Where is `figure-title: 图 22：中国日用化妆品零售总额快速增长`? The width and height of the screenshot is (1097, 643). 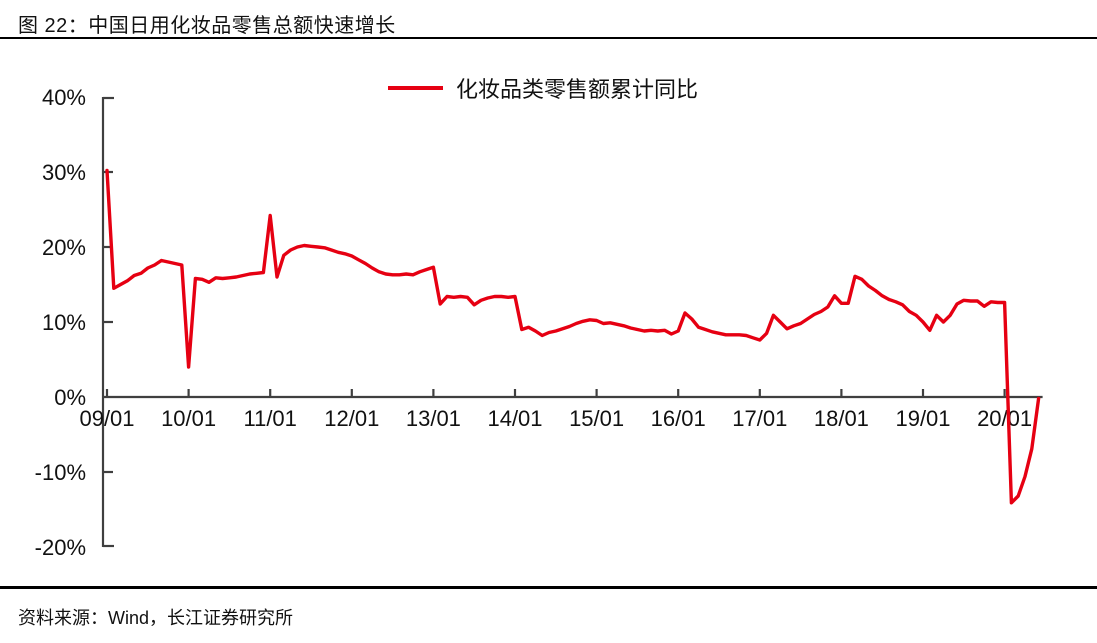 figure-title: 图 22：中国日用化妆品零售总额快速增长 is located at coordinates (207, 26).